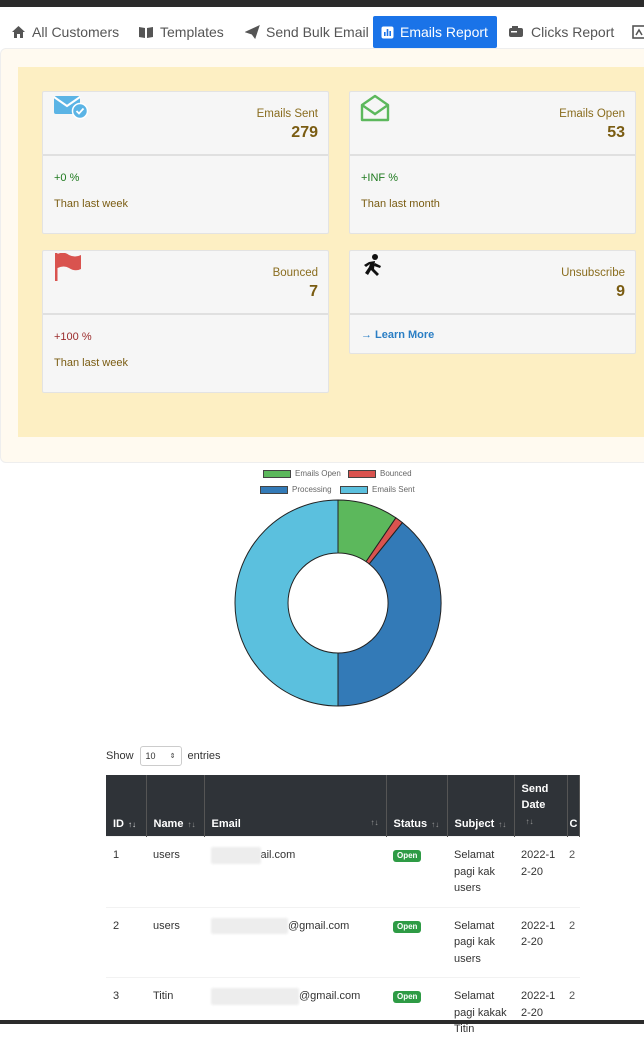 The height and width of the screenshot is (1048, 644). I want to click on col-label: Subject, so click(474, 824).